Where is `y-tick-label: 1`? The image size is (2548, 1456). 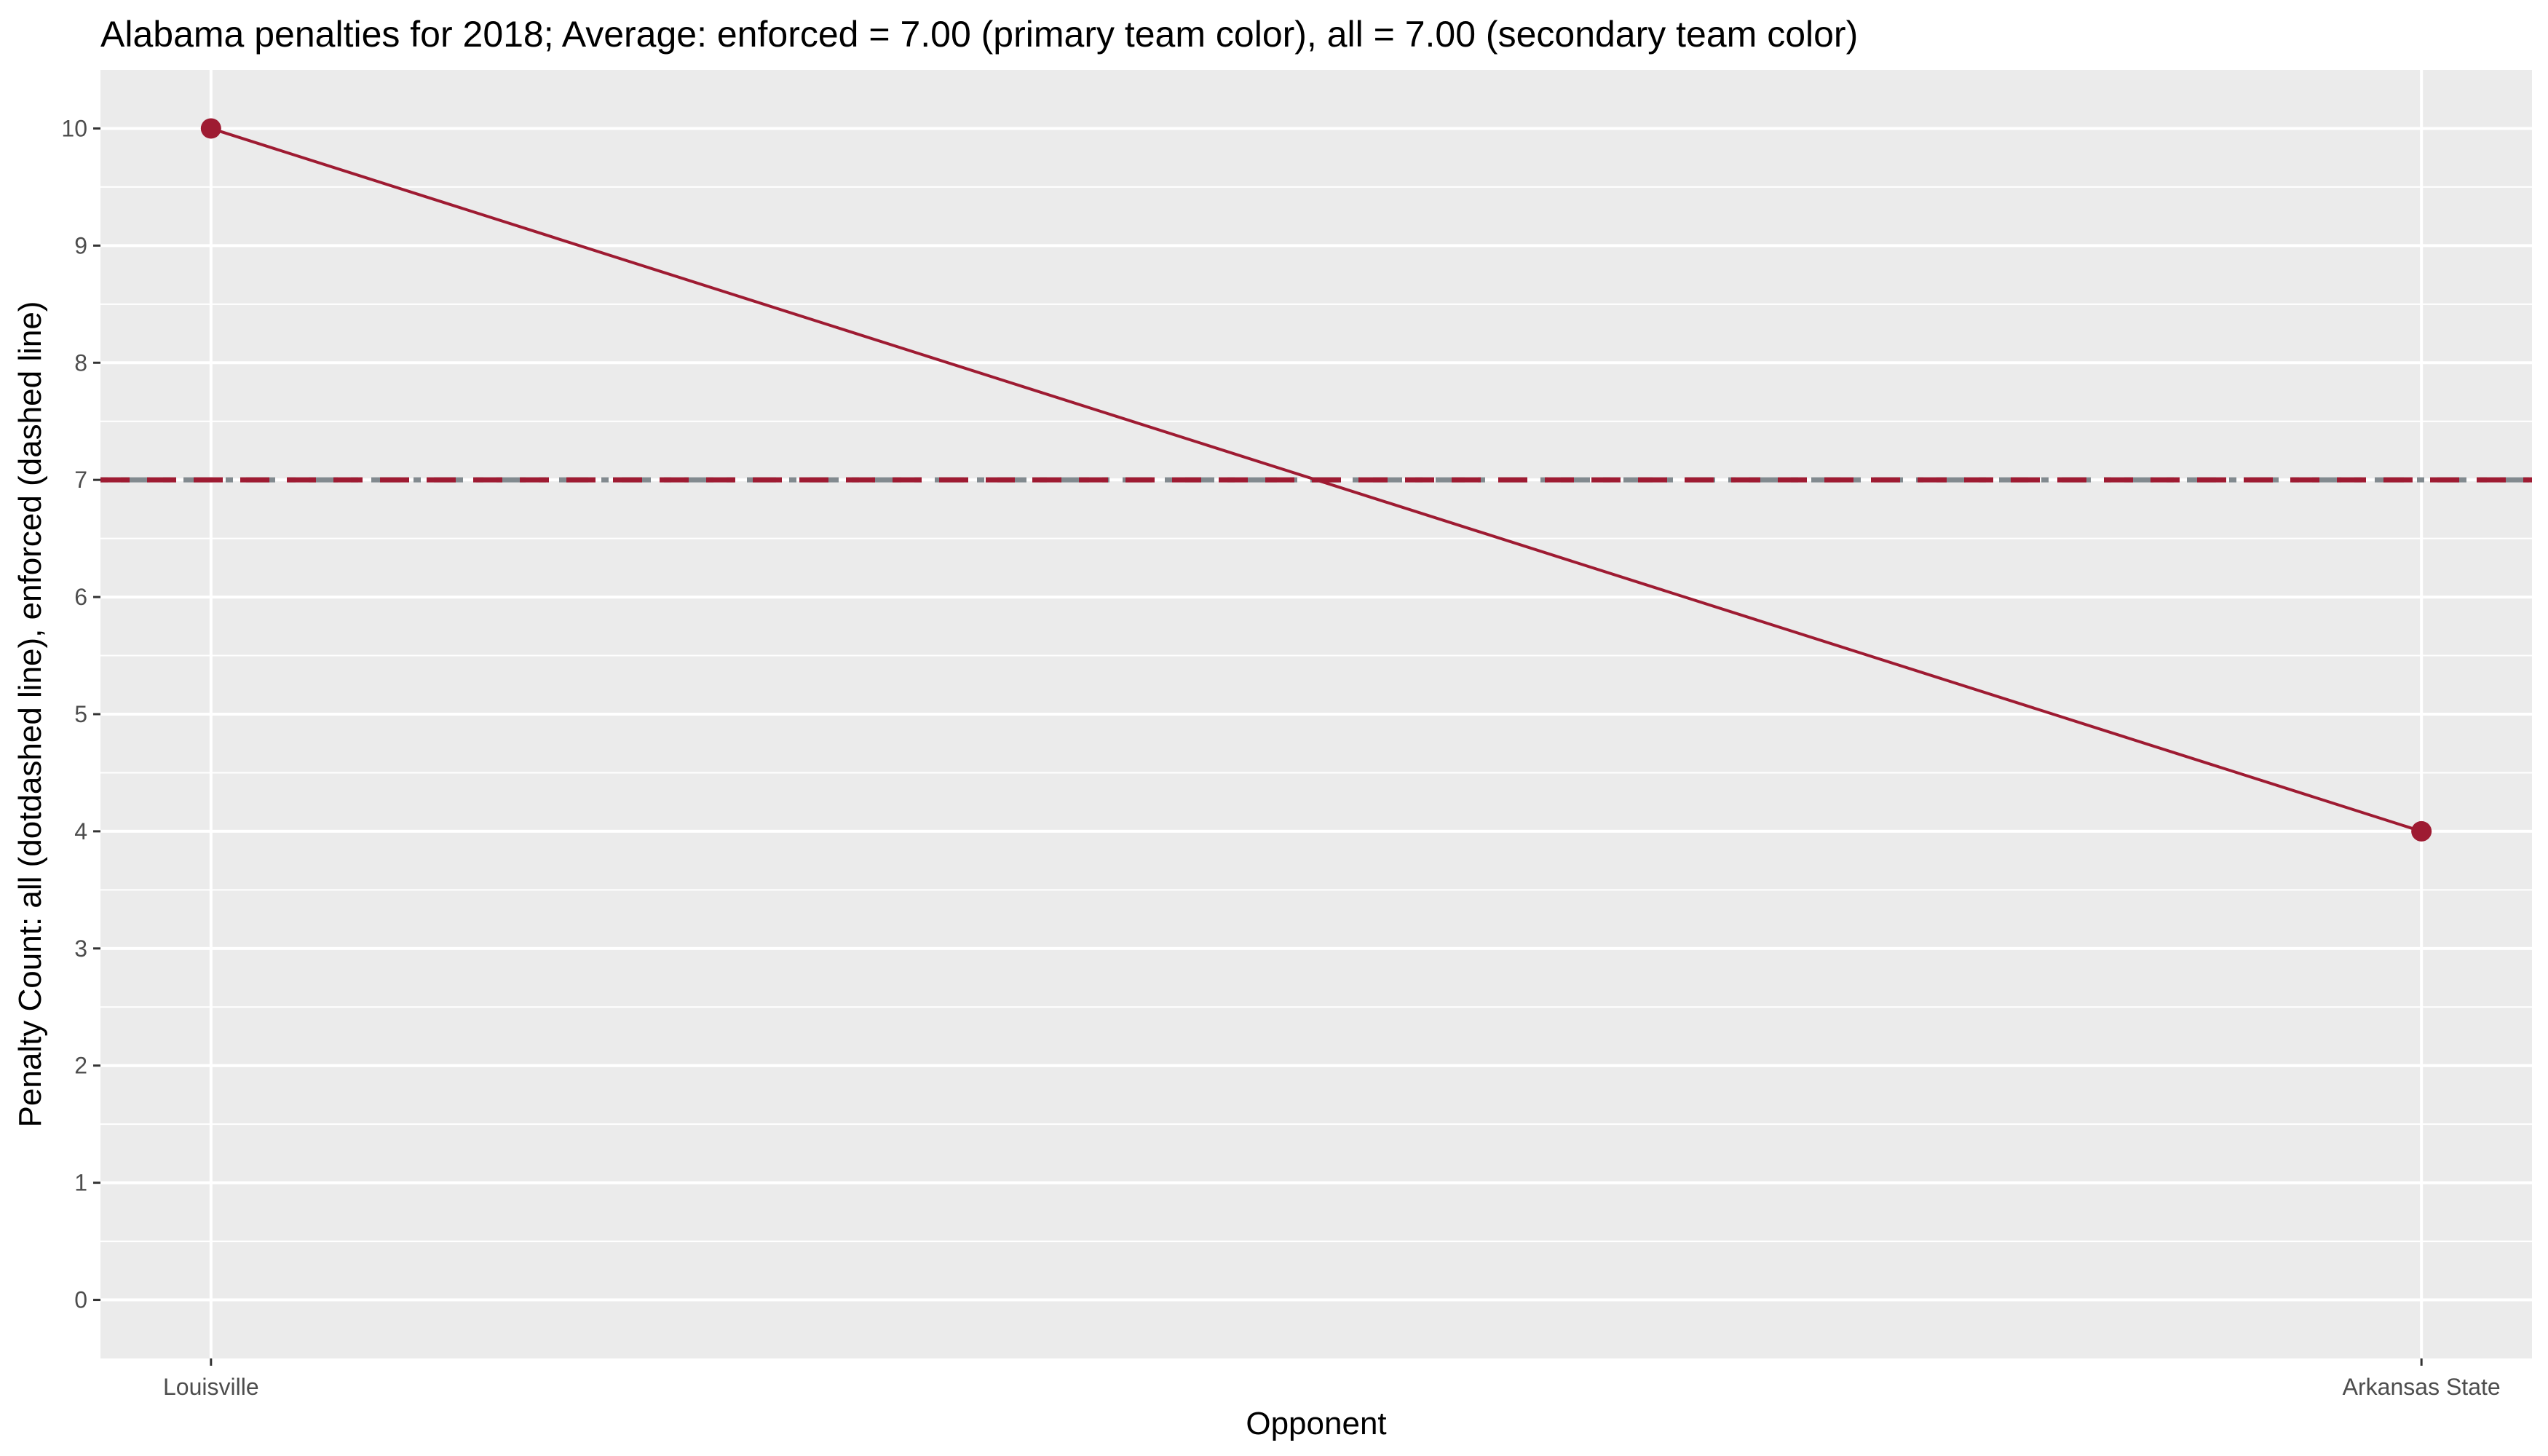
y-tick-label: 1 is located at coordinates (80, 1183).